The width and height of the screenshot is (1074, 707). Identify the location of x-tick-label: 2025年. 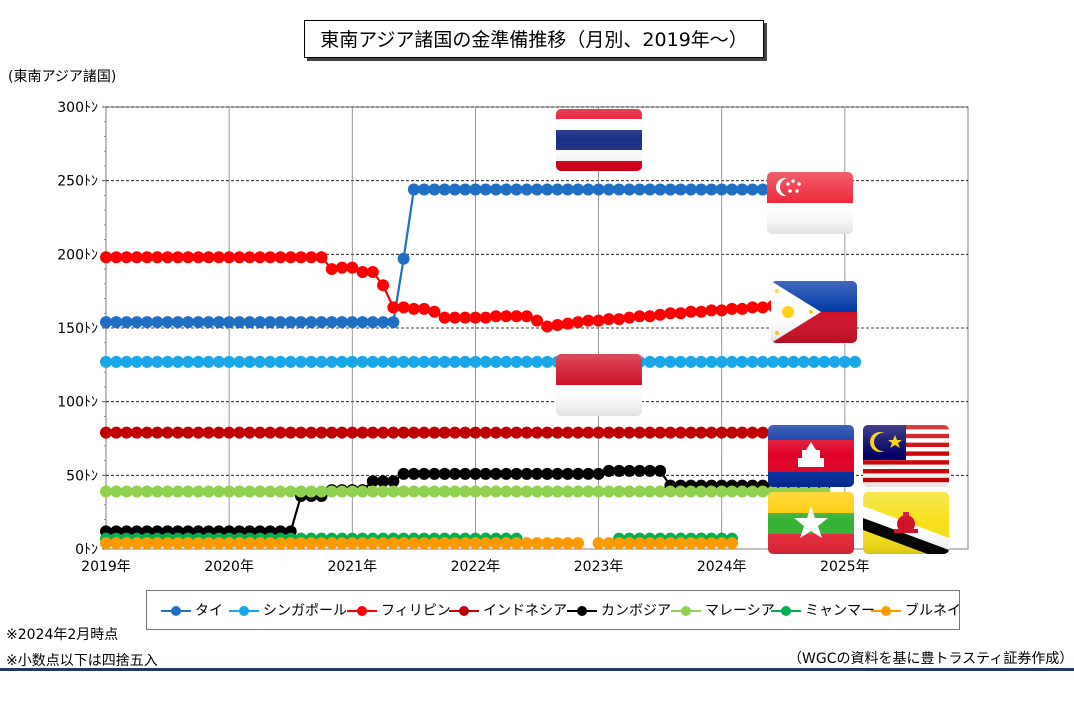
(845, 567).